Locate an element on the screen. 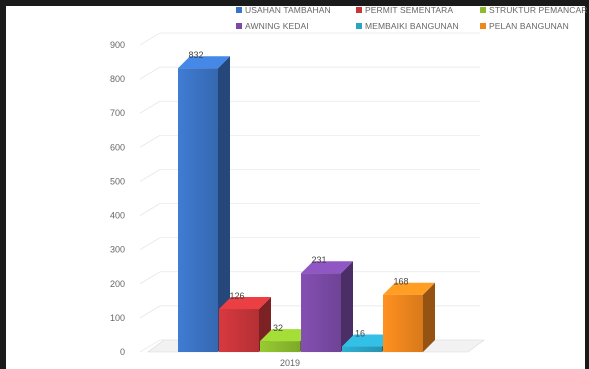 The height and width of the screenshot is (369, 589). data-label: 126 is located at coordinates (236, 296).